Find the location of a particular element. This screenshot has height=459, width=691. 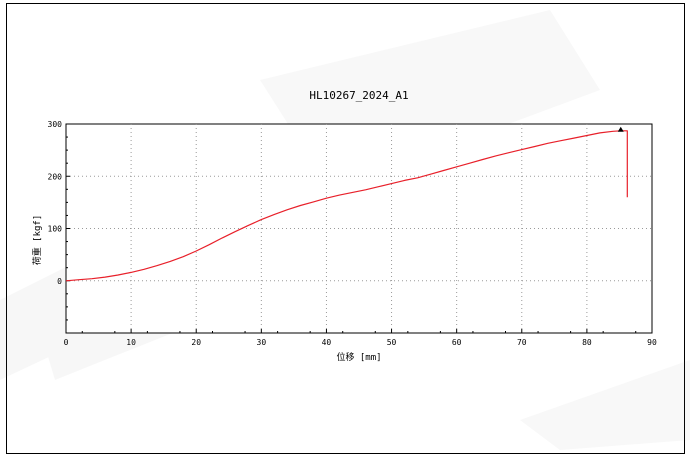

chart-title: HL10267_2024_A1 is located at coordinates (358, 95).